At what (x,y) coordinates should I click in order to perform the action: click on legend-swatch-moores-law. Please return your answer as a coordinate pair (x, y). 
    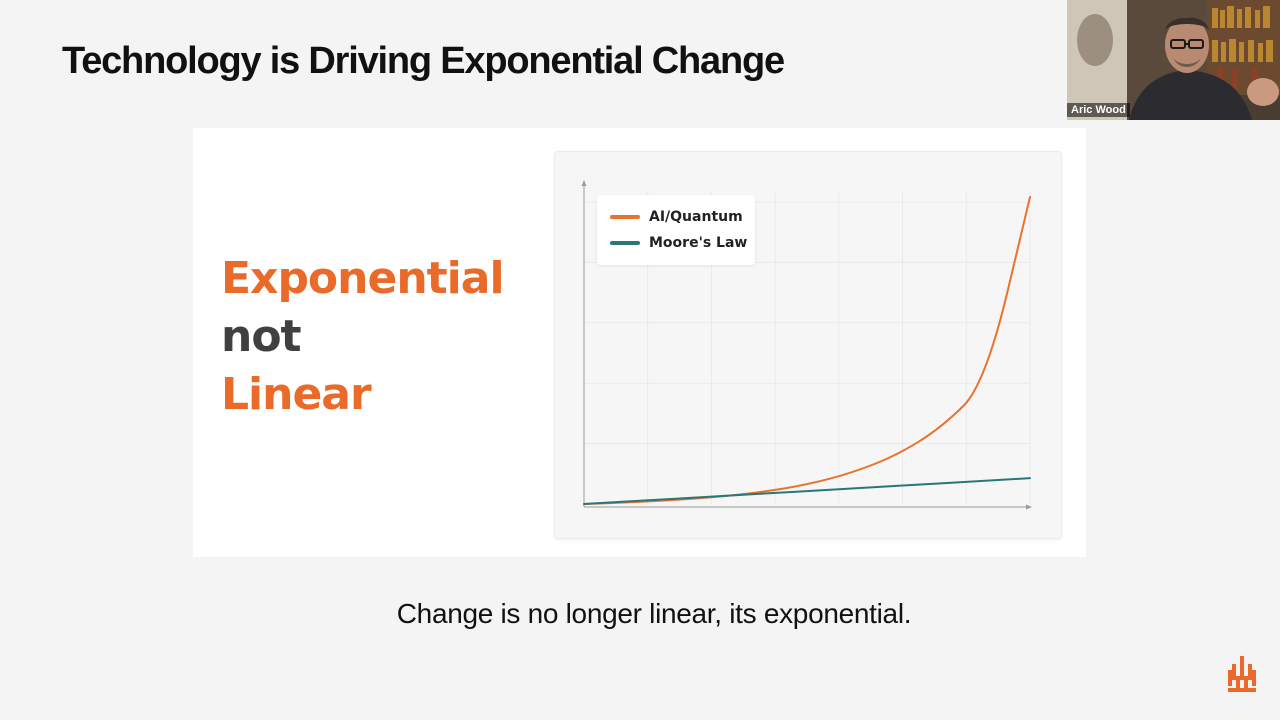
    Looking at the image, I should click on (625, 243).